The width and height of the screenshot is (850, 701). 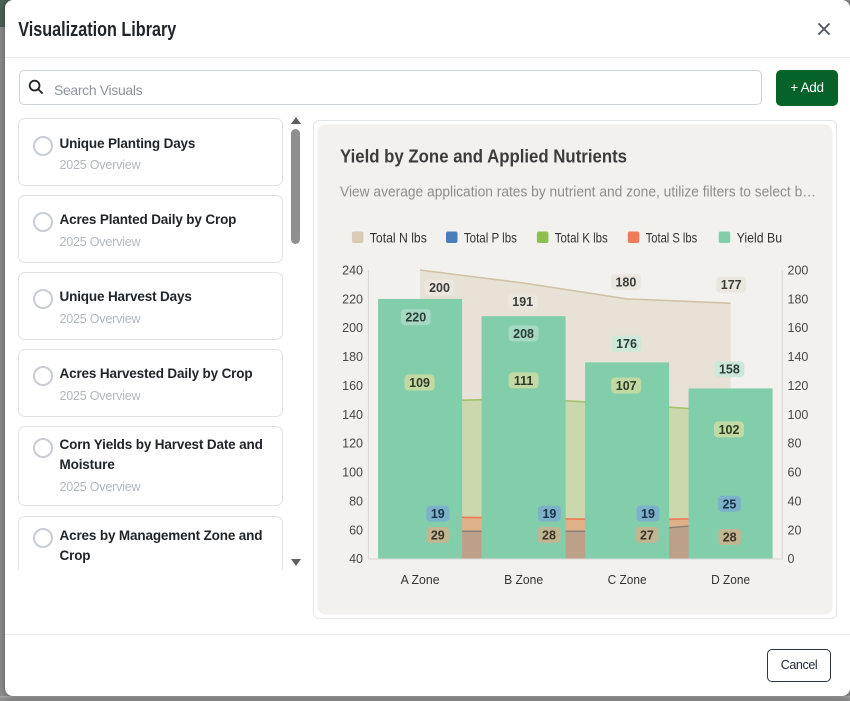 What do you see at coordinates (627, 580) in the screenshot?
I see `svg-text: C Zone` at bounding box center [627, 580].